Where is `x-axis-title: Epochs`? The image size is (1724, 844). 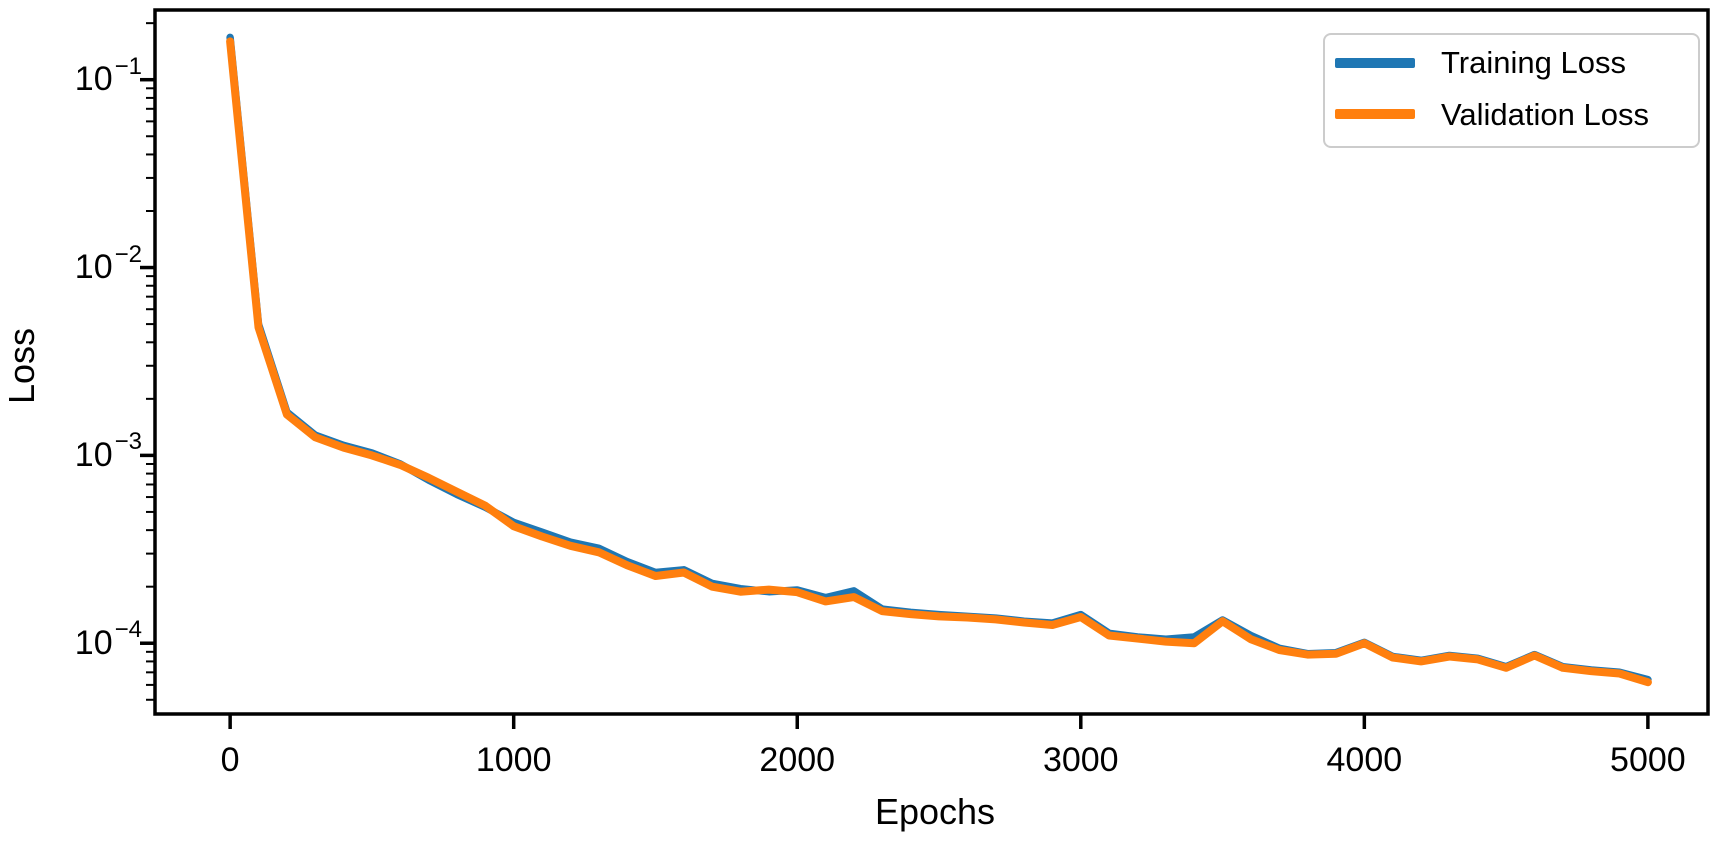 x-axis-title: Epochs is located at coordinates (935, 811).